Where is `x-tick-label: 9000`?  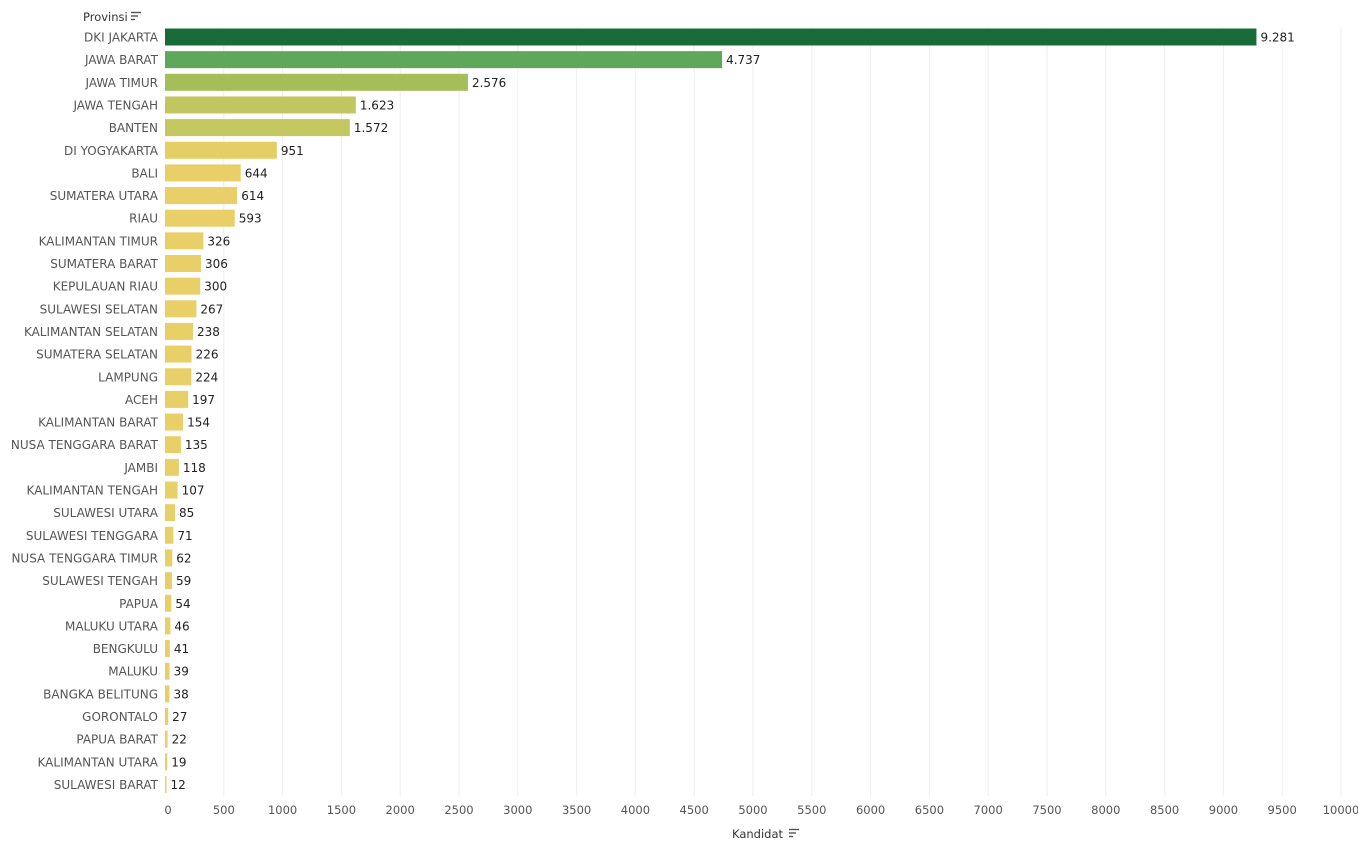 x-tick-label: 9000 is located at coordinates (1223, 810).